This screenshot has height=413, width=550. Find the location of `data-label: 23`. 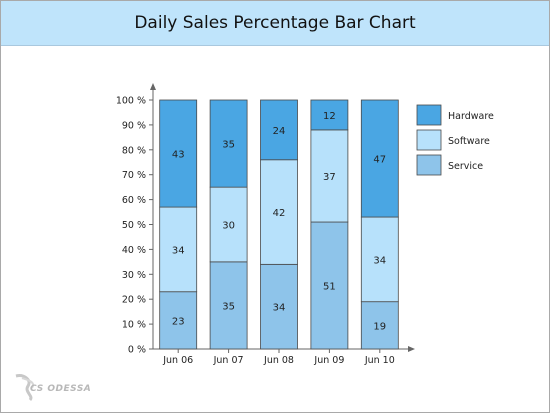

data-label: 23 is located at coordinates (178, 321).